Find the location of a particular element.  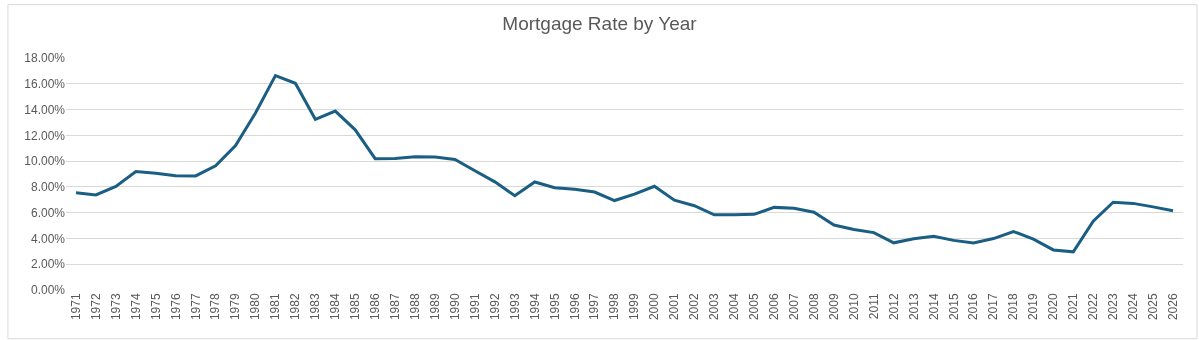

x-tick-label: 2007 is located at coordinates (793, 307).